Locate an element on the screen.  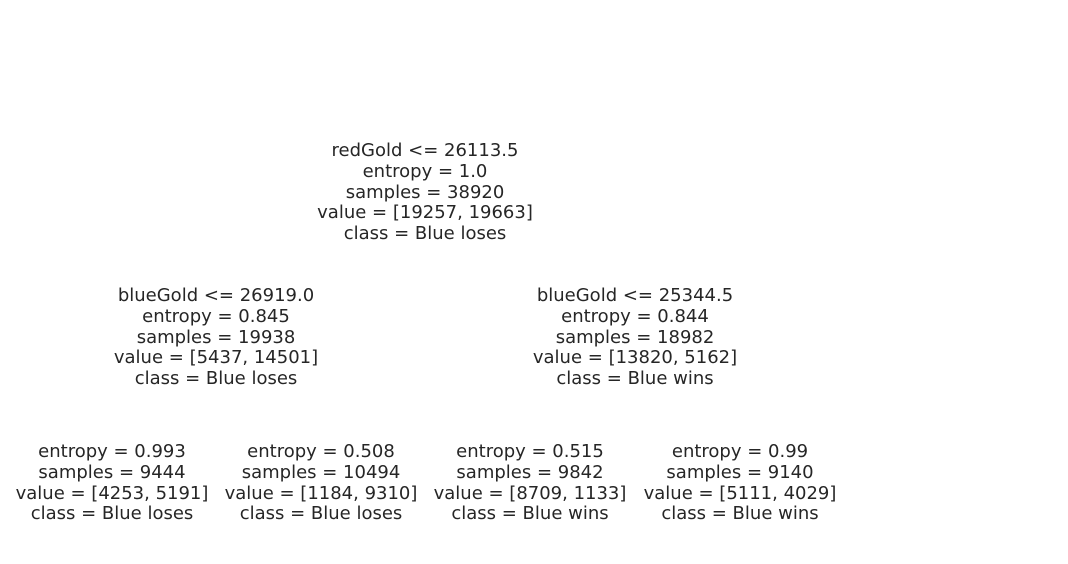
value-label: value = [8709, 1133] is located at coordinates (530, 493).